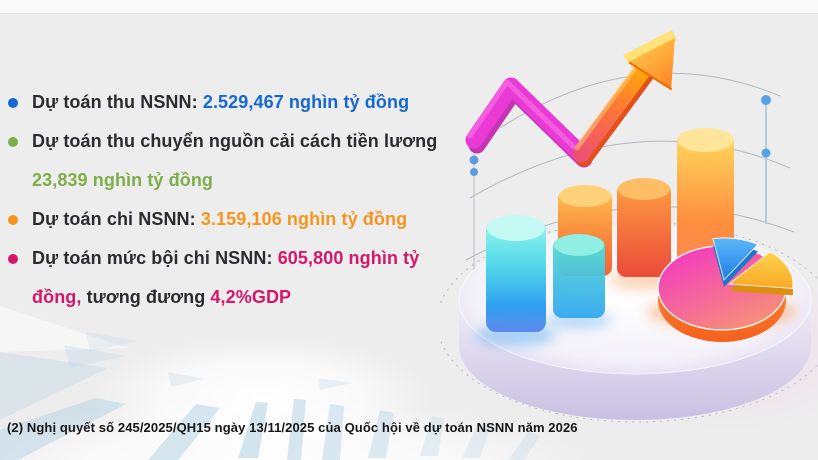  Describe the element at coordinates (610, 230) in the screenshot. I see `bar-chart-3d-icon` at that location.